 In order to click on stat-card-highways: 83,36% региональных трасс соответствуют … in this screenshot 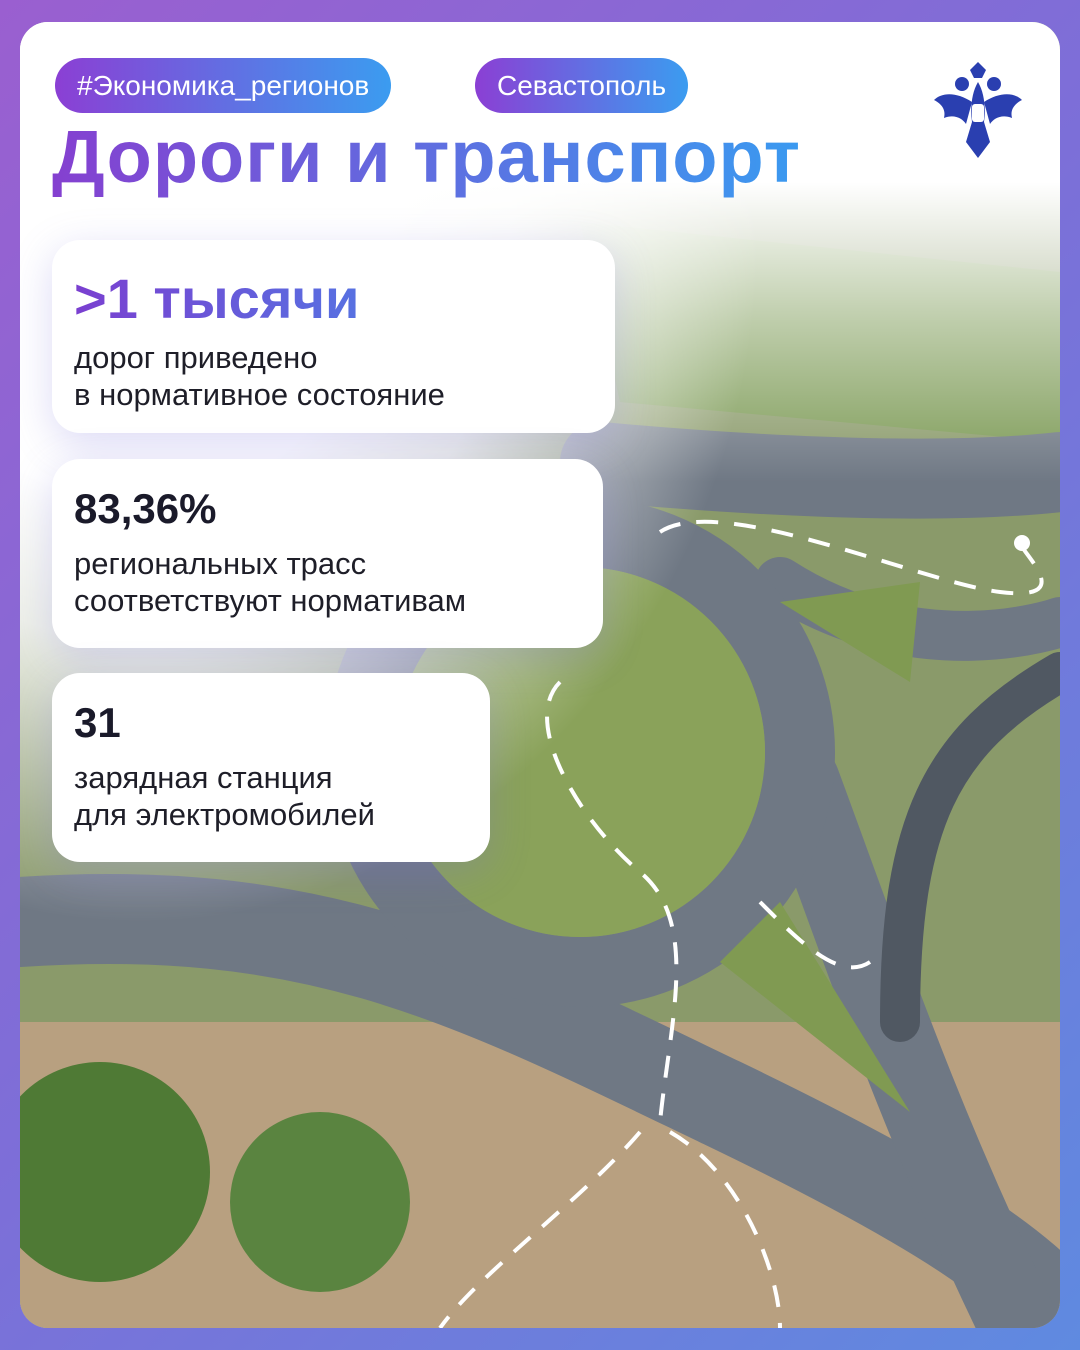, I will do `click(327, 553)`.